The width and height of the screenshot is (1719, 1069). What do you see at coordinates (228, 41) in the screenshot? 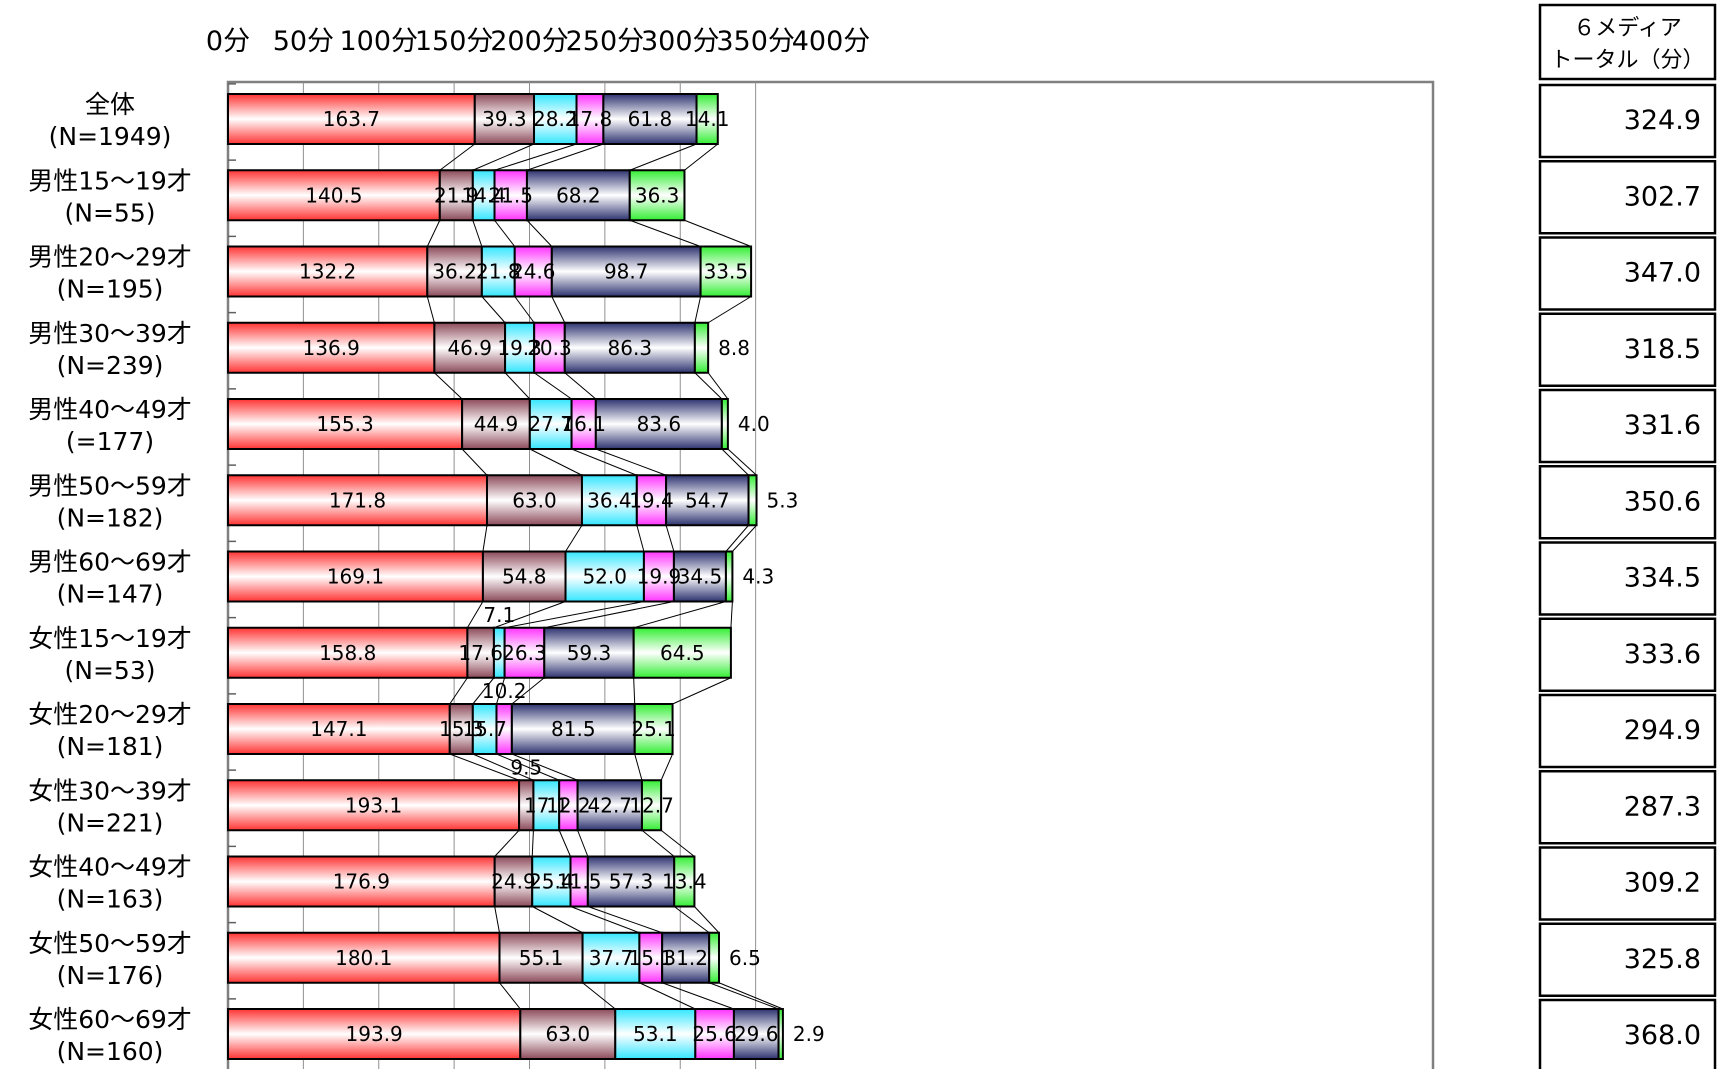
I see `x-tick-label: 0分` at bounding box center [228, 41].